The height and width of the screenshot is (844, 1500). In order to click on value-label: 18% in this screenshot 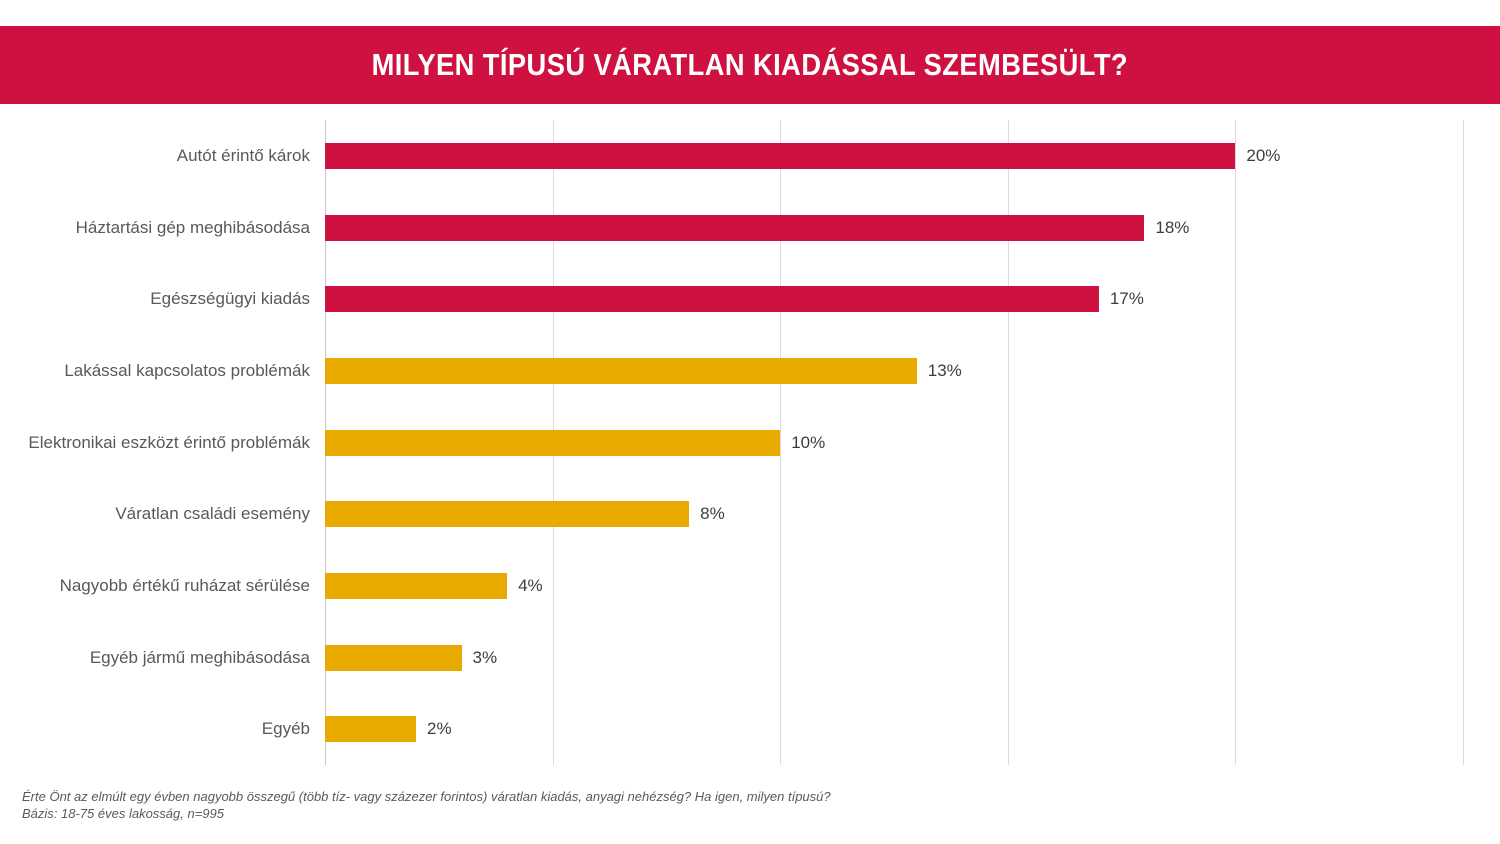, I will do `click(1172, 227)`.